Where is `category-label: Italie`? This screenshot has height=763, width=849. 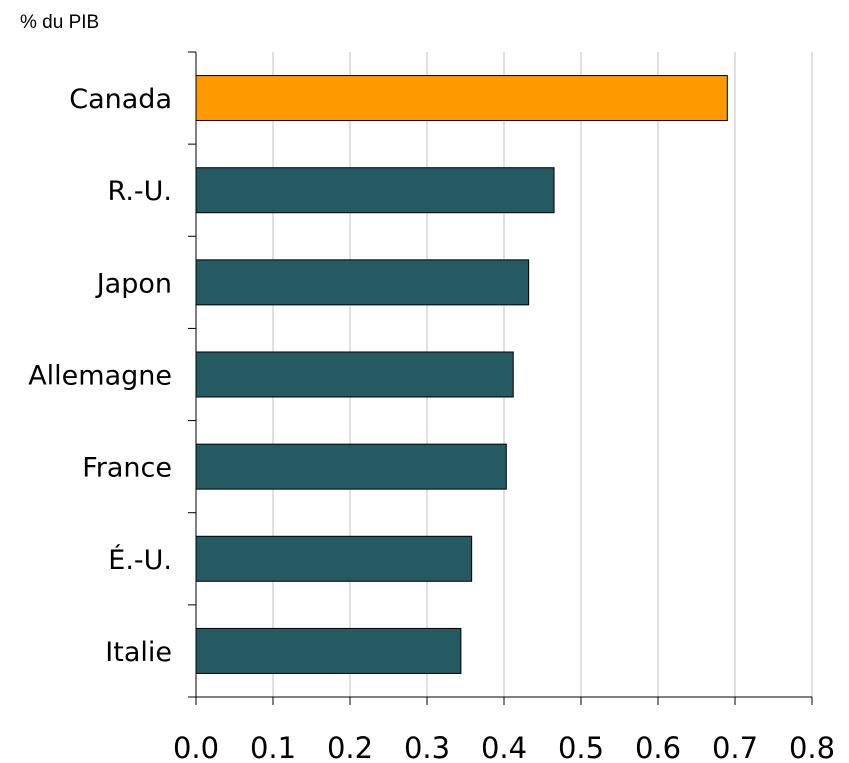
category-label: Italie is located at coordinates (138, 652).